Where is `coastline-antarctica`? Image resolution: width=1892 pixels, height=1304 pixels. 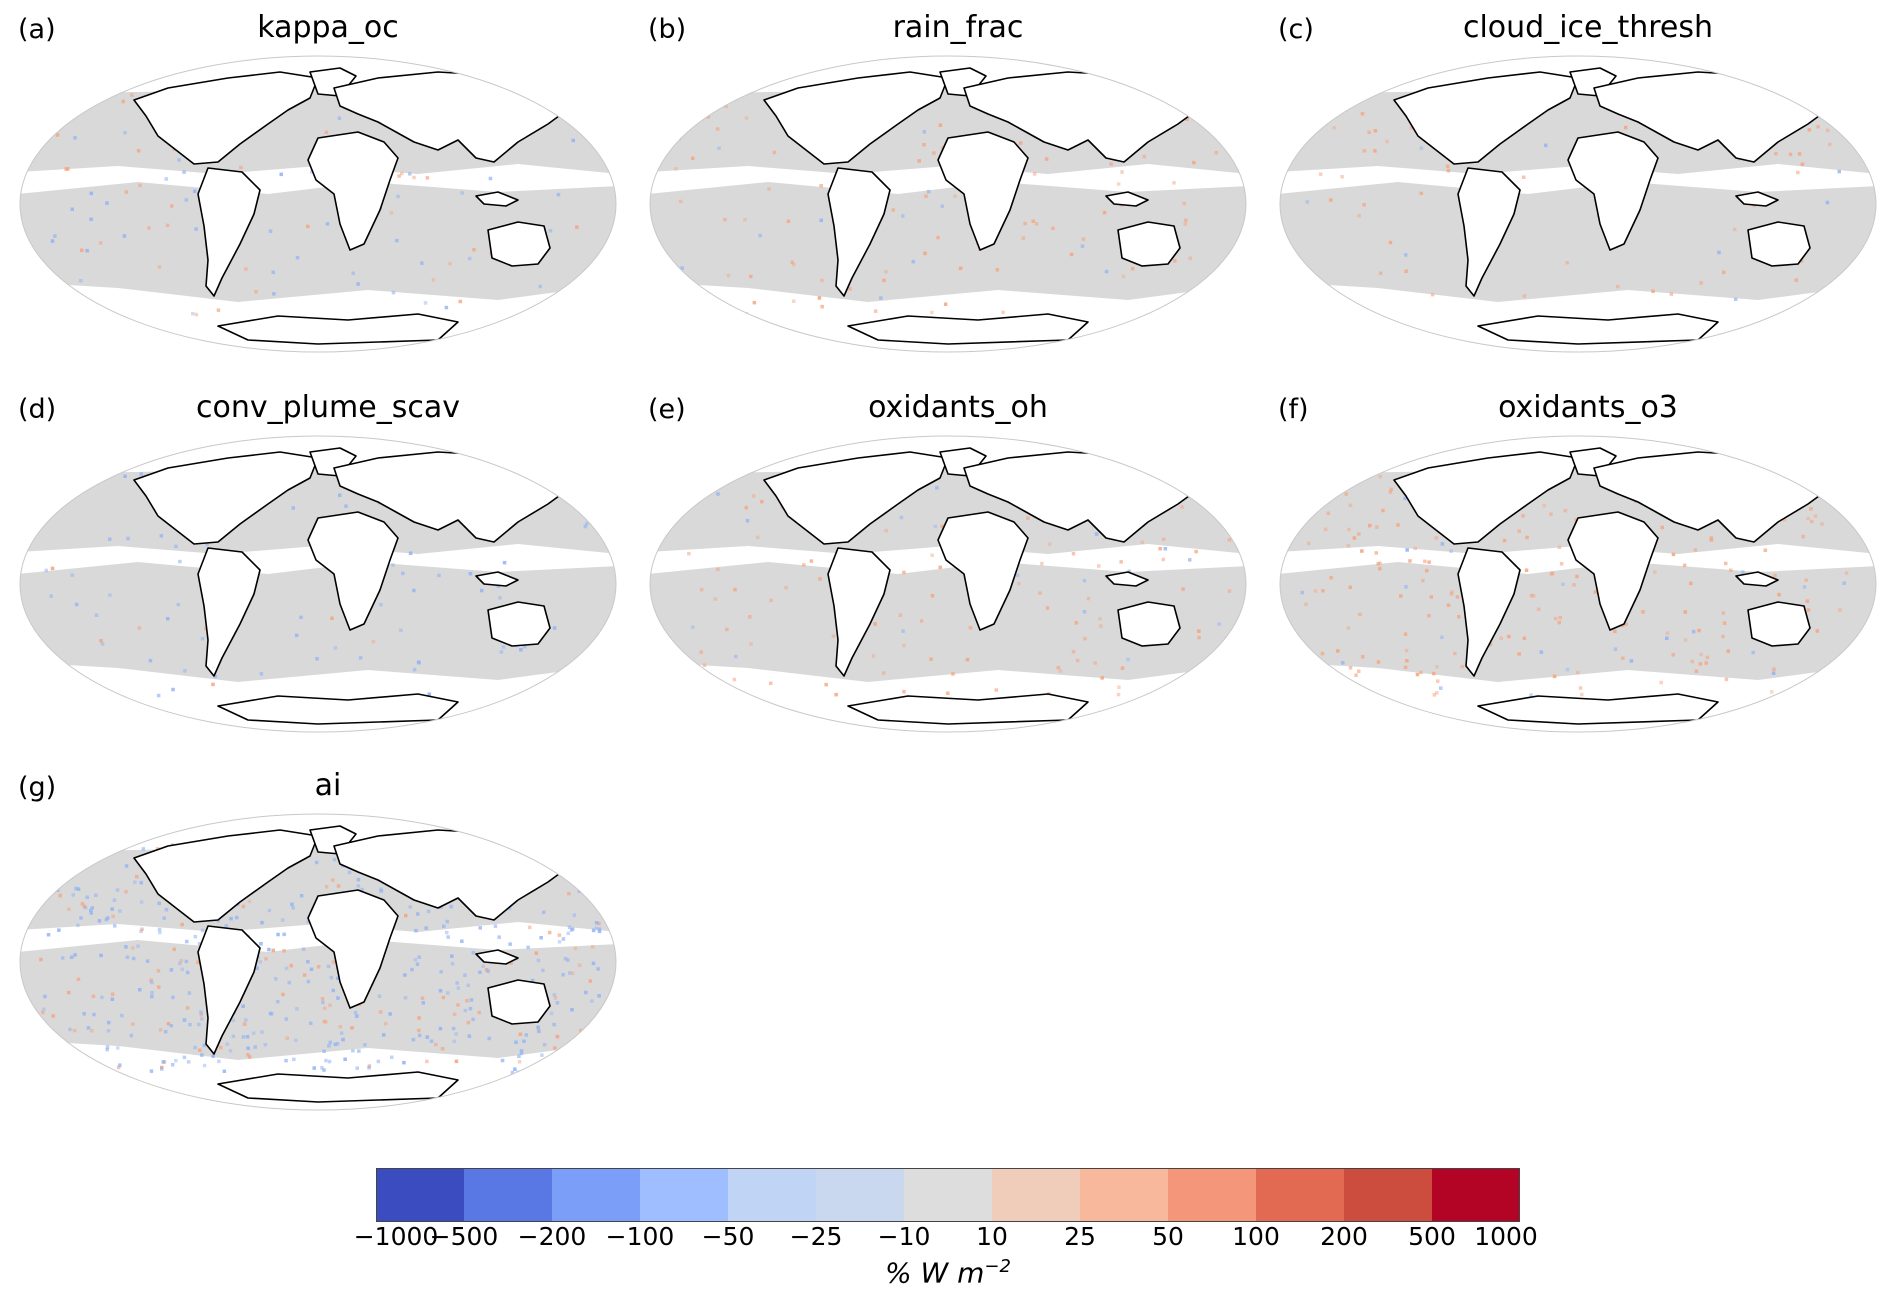 coastline-antarctica is located at coordinates (338, 1087).